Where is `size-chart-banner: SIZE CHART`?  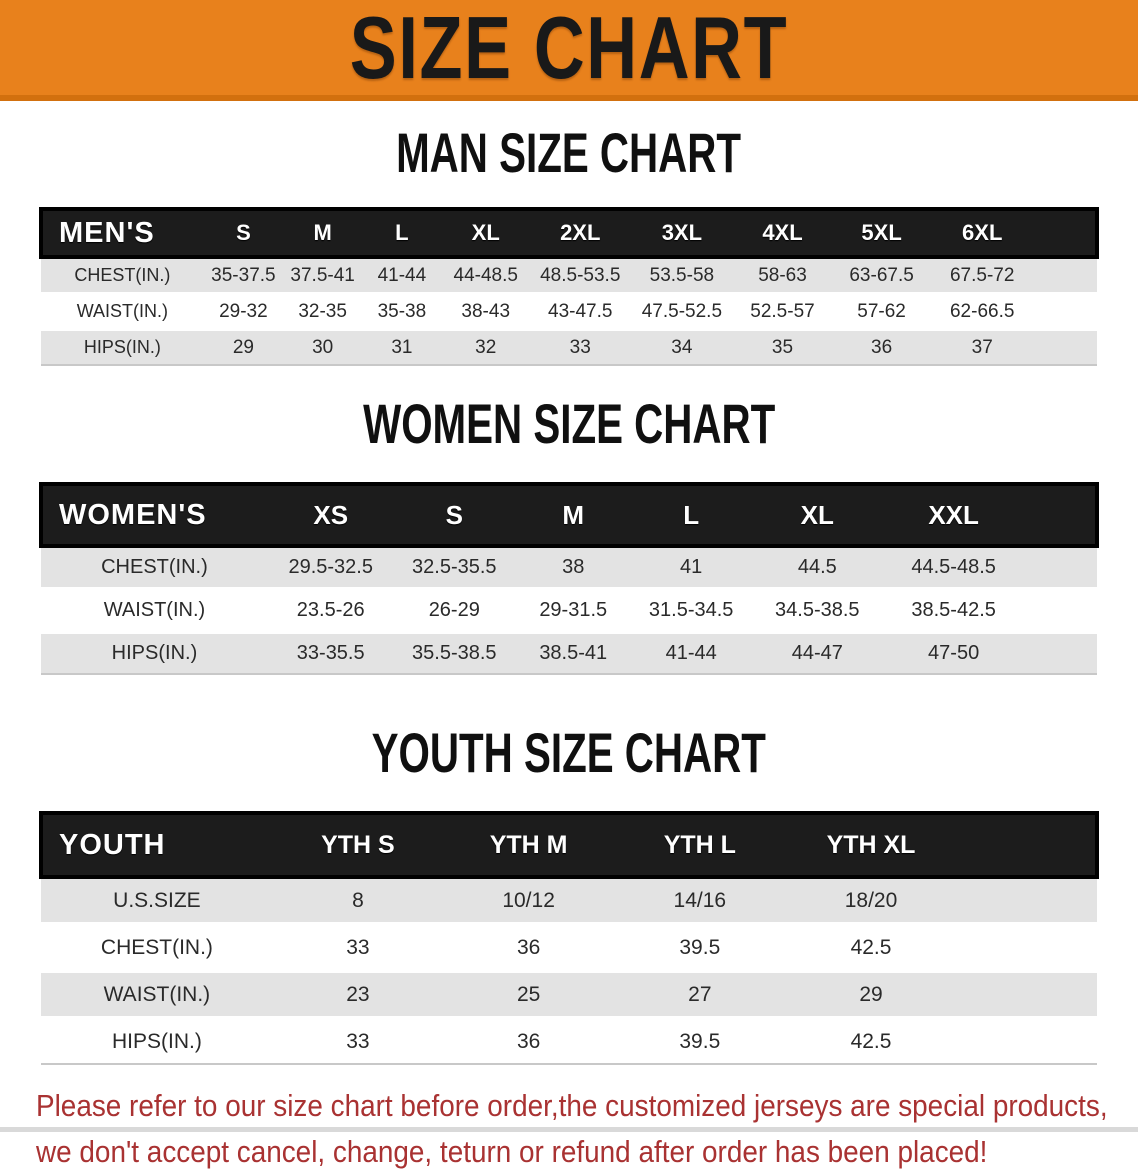
size-chart-banner: SIZE CHART is located at coordinates (569, 50).